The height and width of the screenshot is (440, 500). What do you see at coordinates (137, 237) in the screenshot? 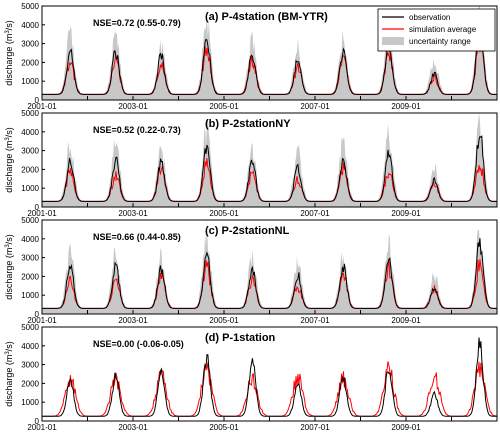
I see `nse-annotation: NSE=0.66 (0.44-0.85)` at bounding box center [137, 237].